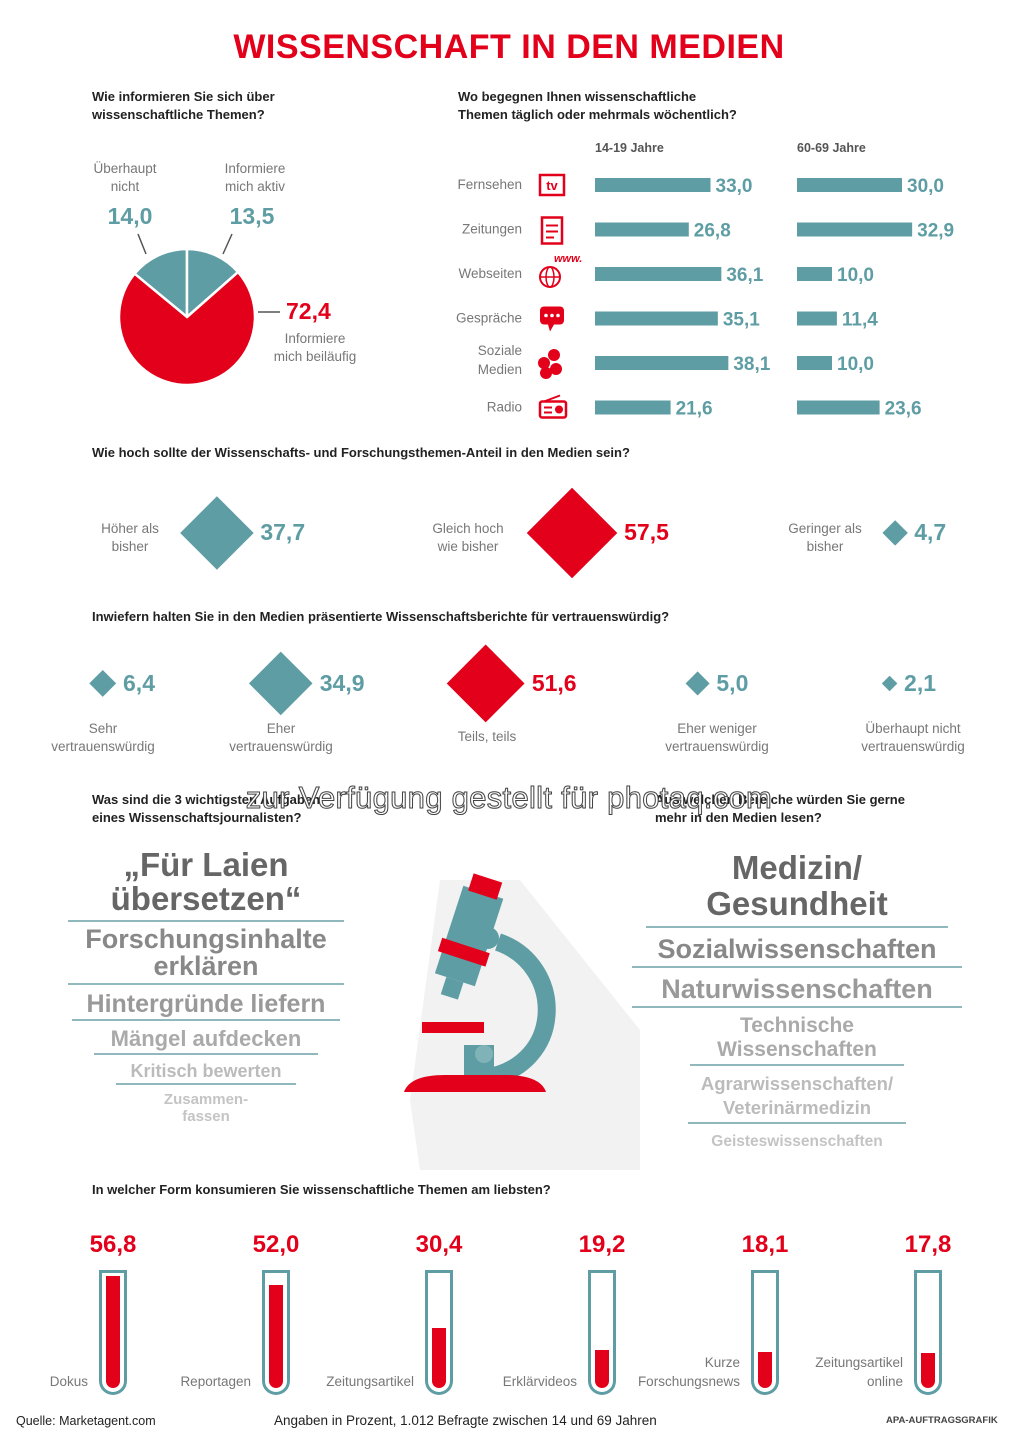 The width and height of the screenshot is (1018, 1440). What do you see at coordinates (765, 1244) in the screenshot?
I see `tube-value: 18,1` at bounding box center [765, 1244].